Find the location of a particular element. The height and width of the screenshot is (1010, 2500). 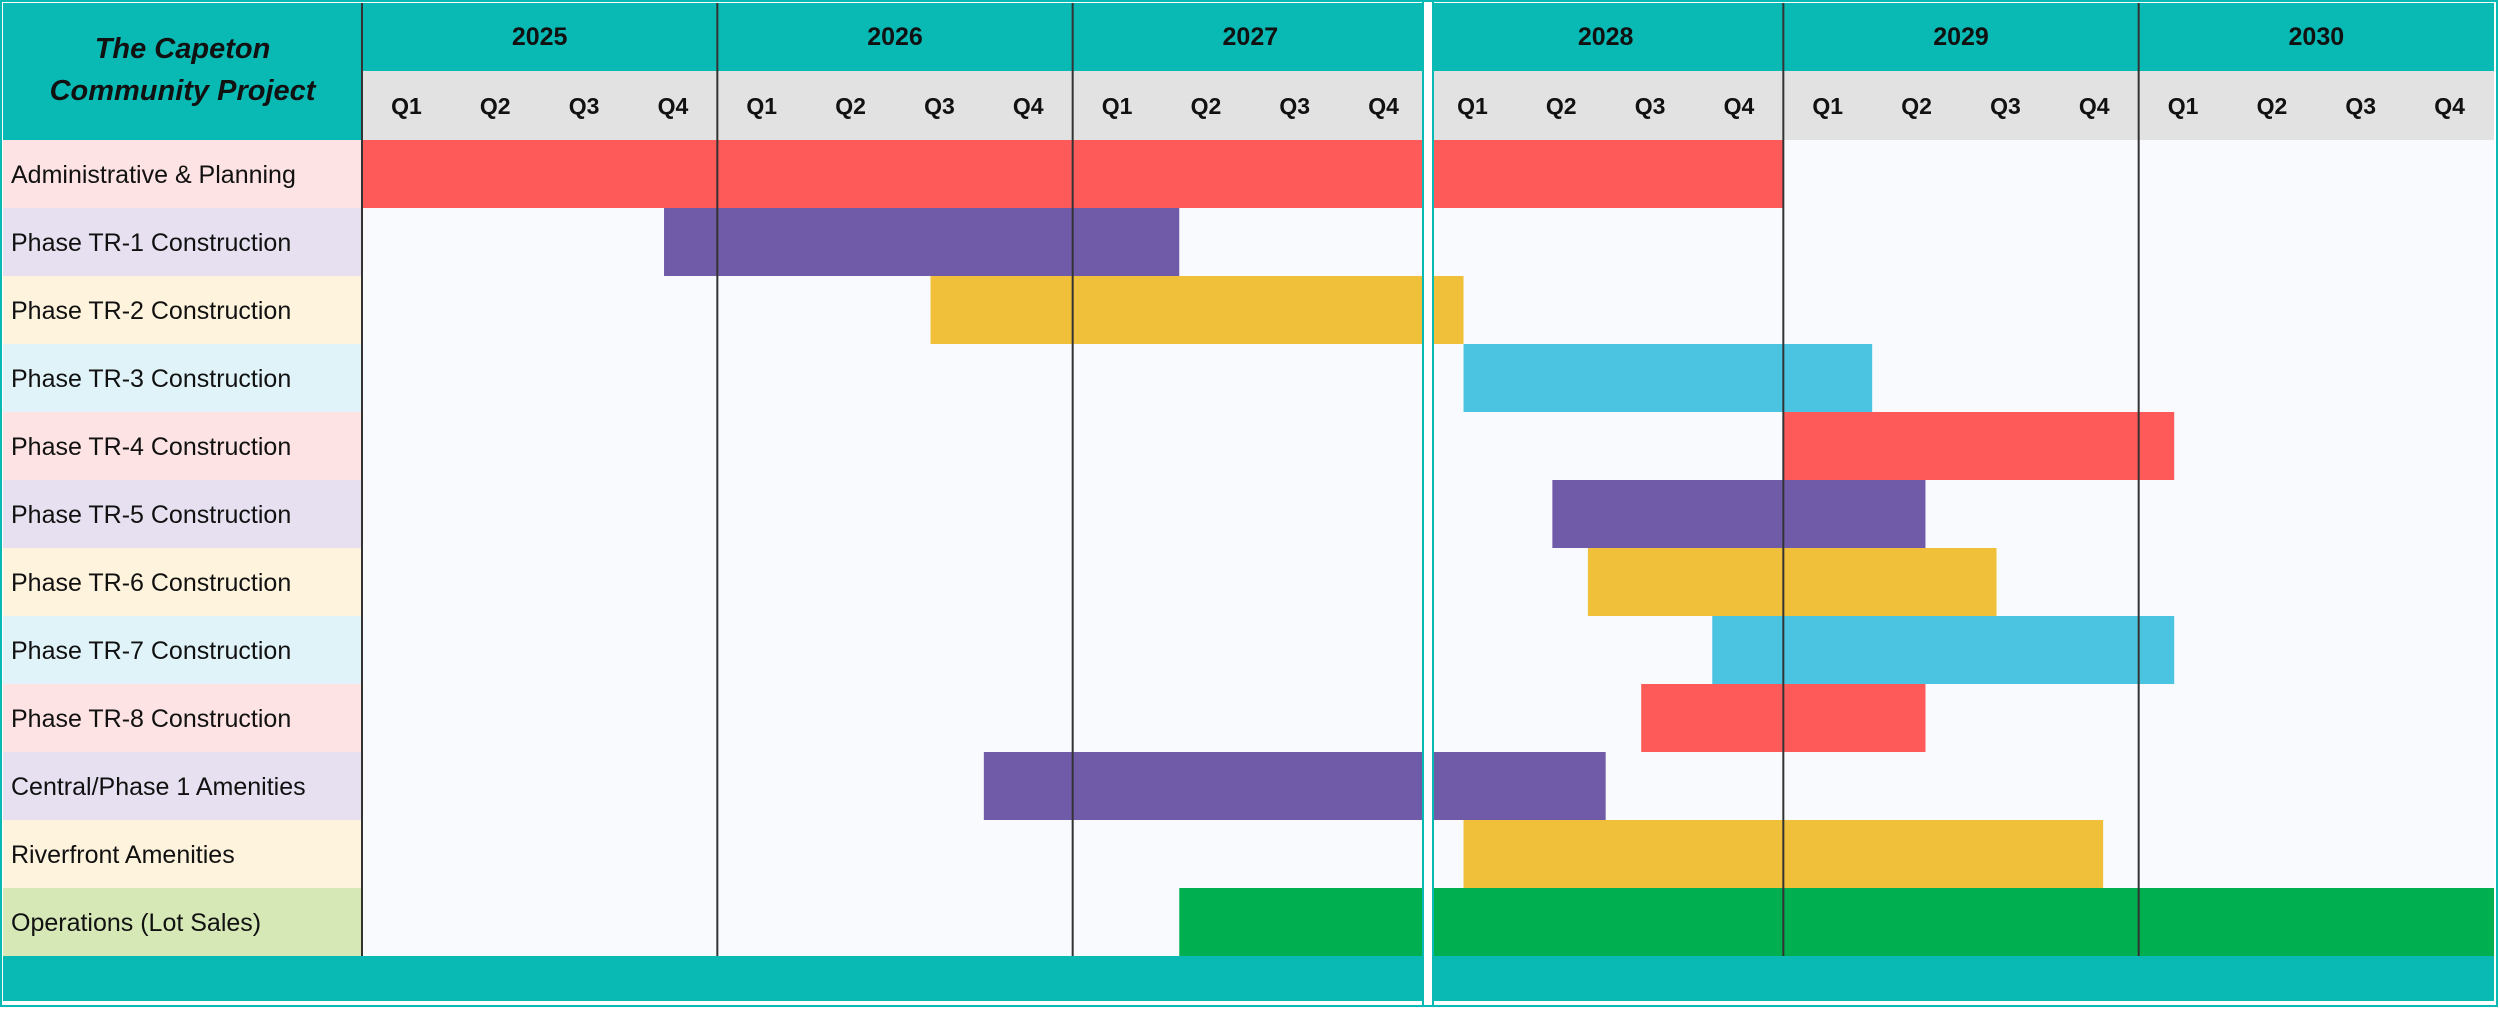

row-label: Phase TR-8 Construction is located at coordinates (151, 719).